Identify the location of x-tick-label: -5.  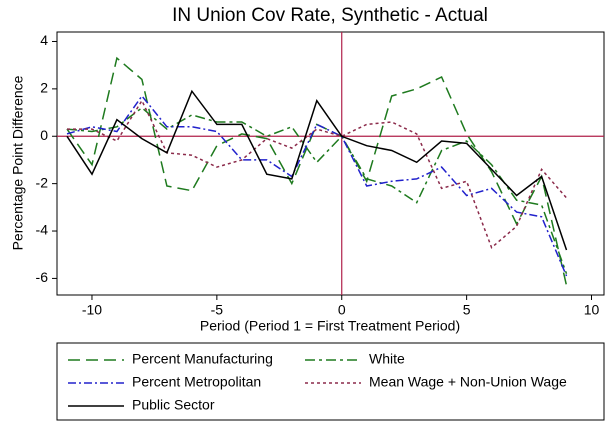
(217, 310).